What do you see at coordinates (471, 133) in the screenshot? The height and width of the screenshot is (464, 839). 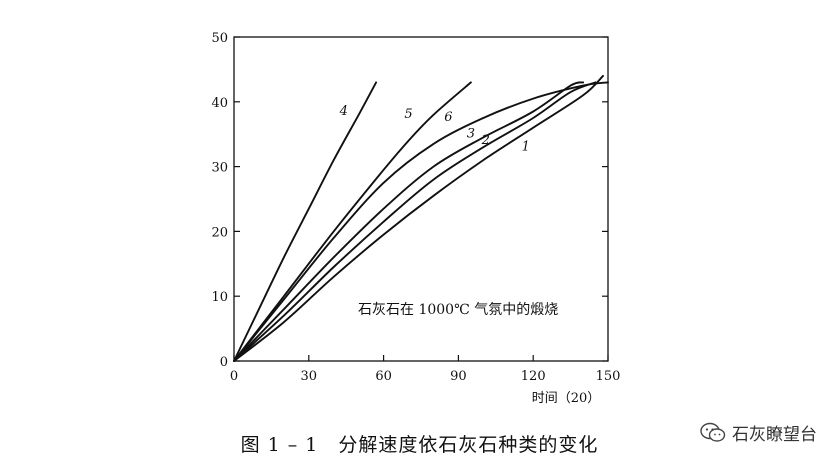 I see `series-label-3: 3` at bounding box center [471, 133].